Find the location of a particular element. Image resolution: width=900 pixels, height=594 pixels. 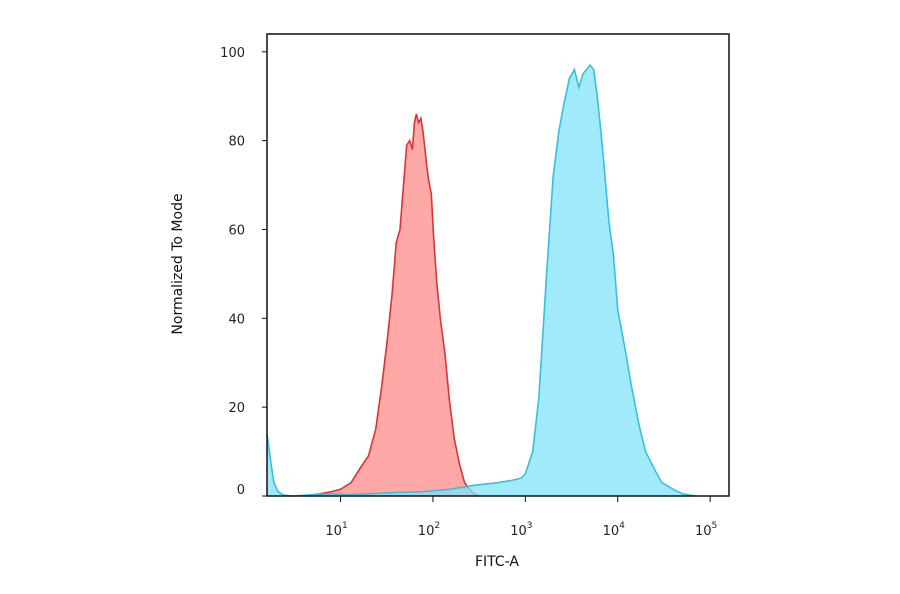

x-axis-ticks: 10¹ 10² 10³ 10⁴ 10⁵ is located at coordinates (521, 517).